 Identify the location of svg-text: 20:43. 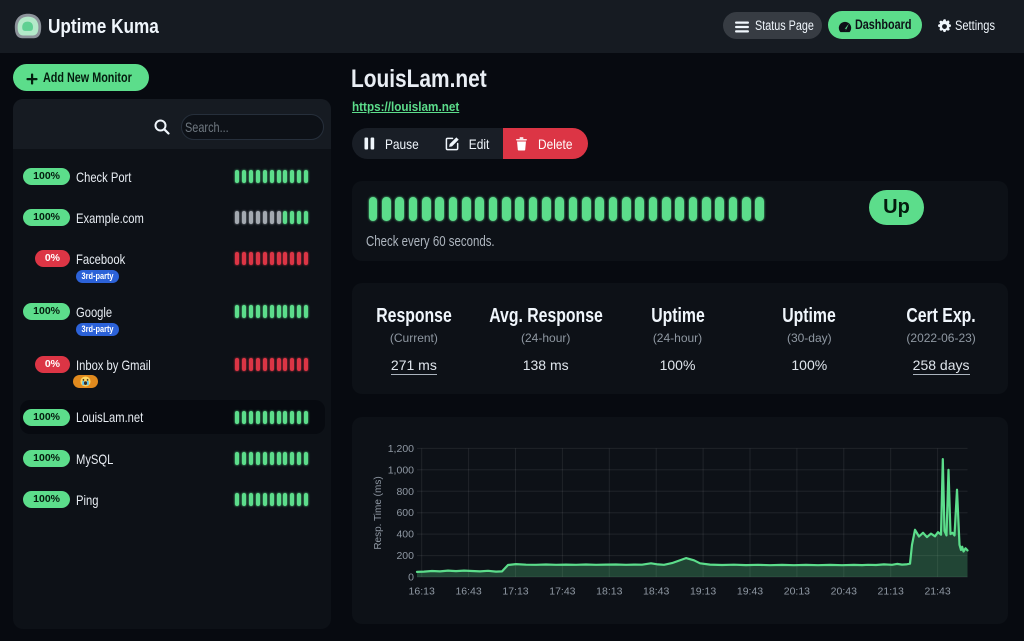
(844, 592).